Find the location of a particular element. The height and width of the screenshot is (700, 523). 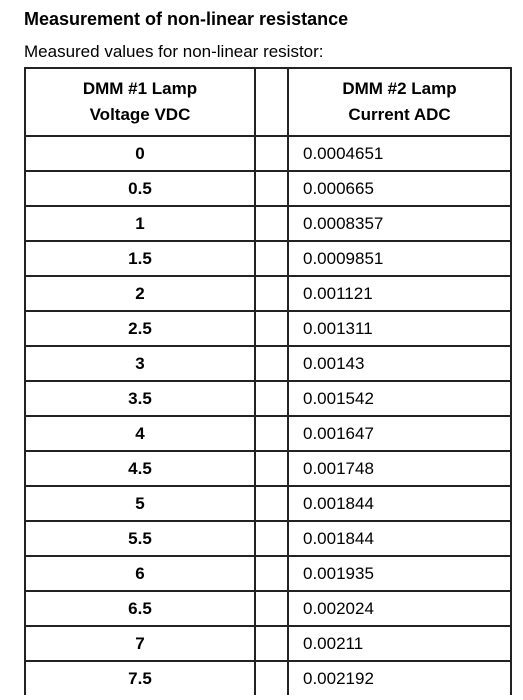

voltage-cell: 2.5 is located at coordinates (140, 328).